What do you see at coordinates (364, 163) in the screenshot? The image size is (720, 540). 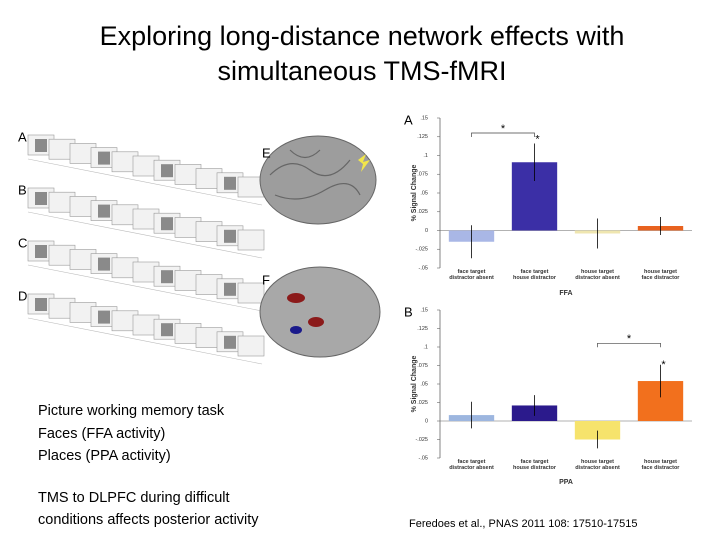 I see `tms-coil` at bounding box center [364, 163].